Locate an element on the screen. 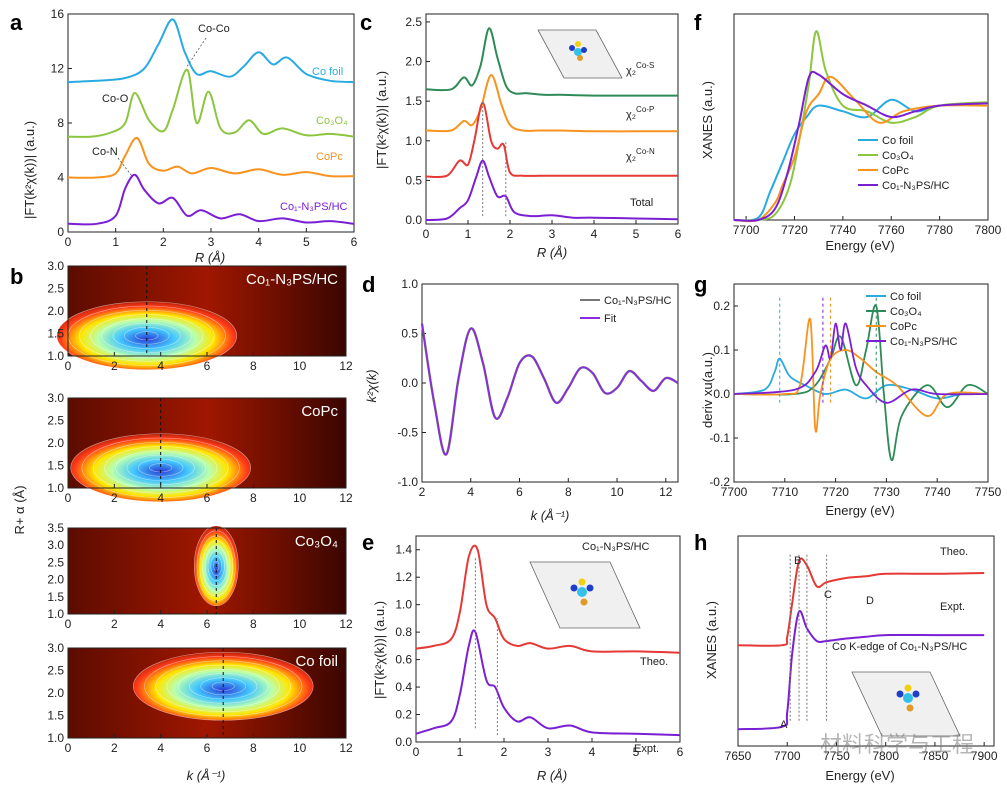 The image size is (1007, 792). panel-b-xlabel: k (Å⁻¹) is located at coordinates (206, 775).